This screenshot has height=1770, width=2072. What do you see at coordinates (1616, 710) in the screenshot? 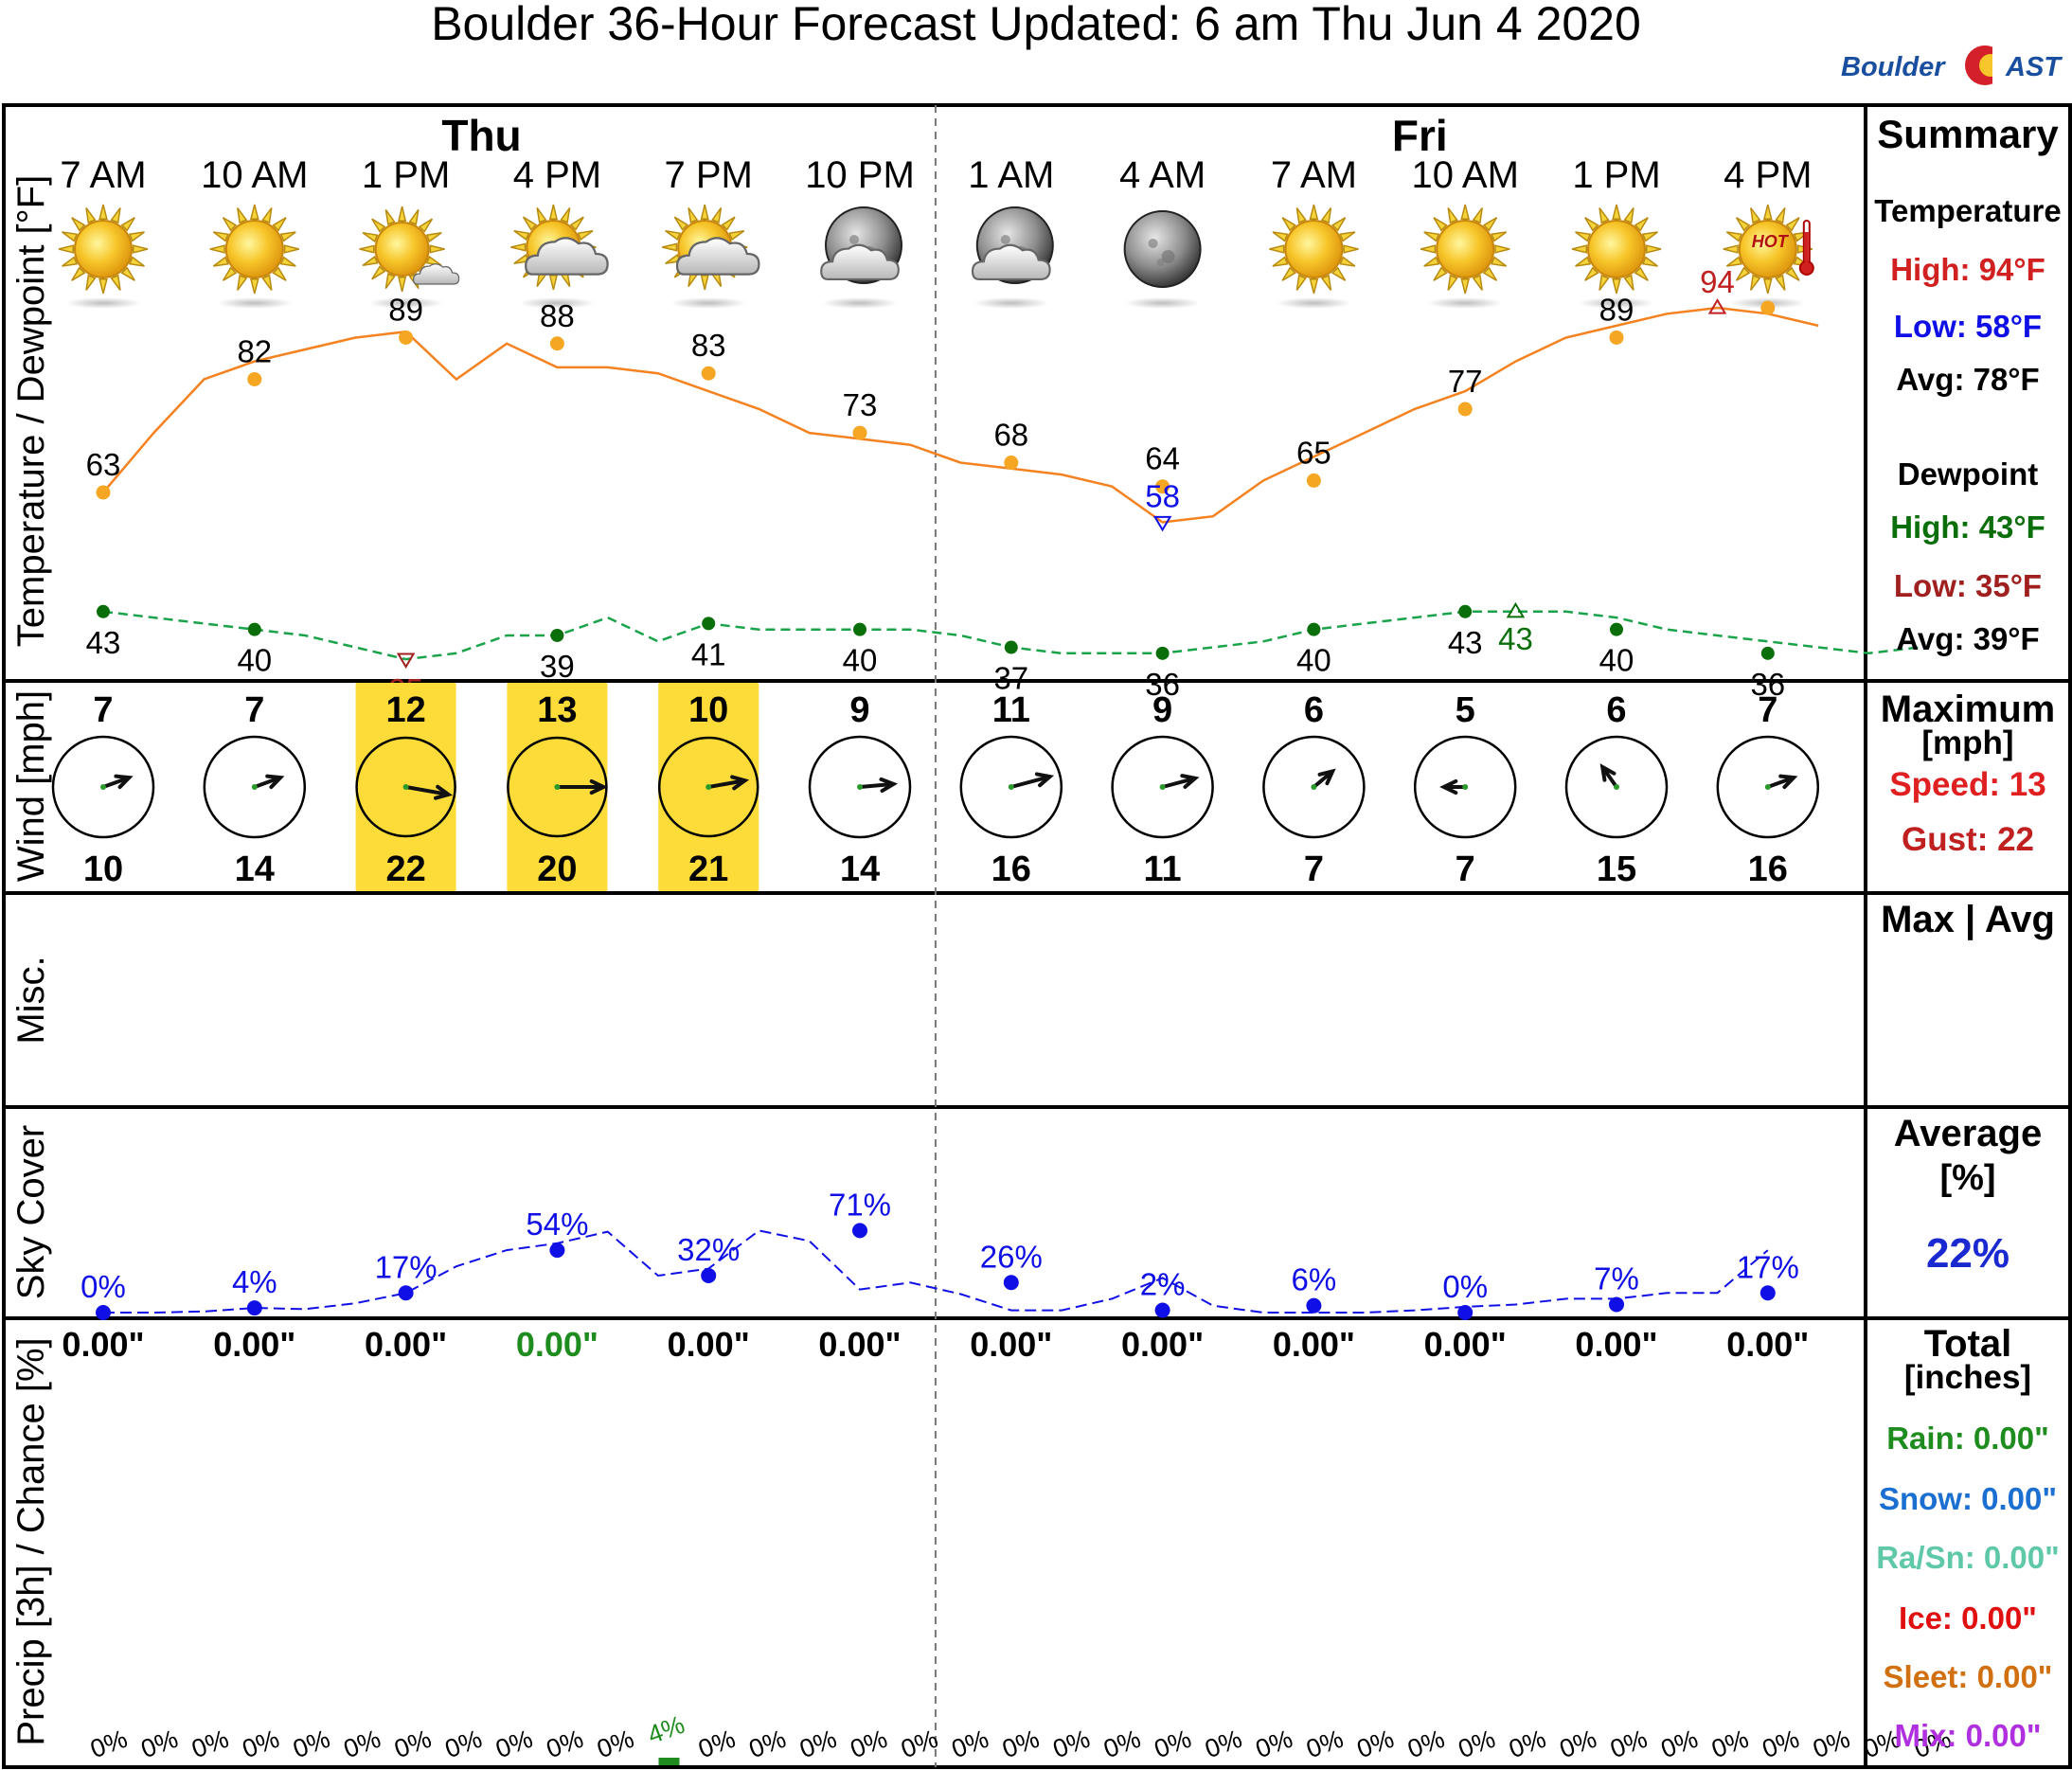
I see `wind-speed-label: 6` at bounding box center [1616, 710].